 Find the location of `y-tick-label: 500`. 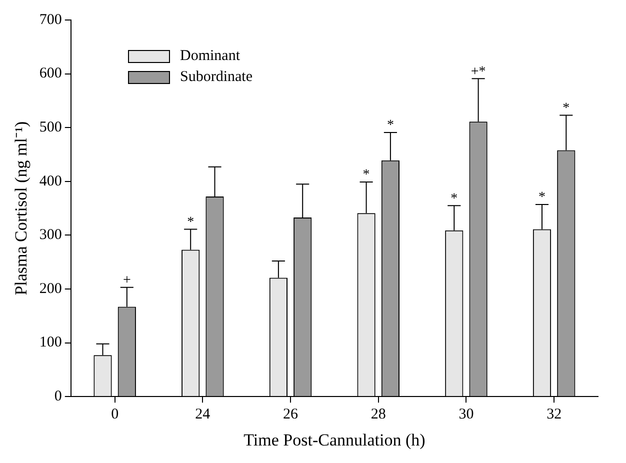

y-tick-label: 500 is located at coordinates (50, 128).